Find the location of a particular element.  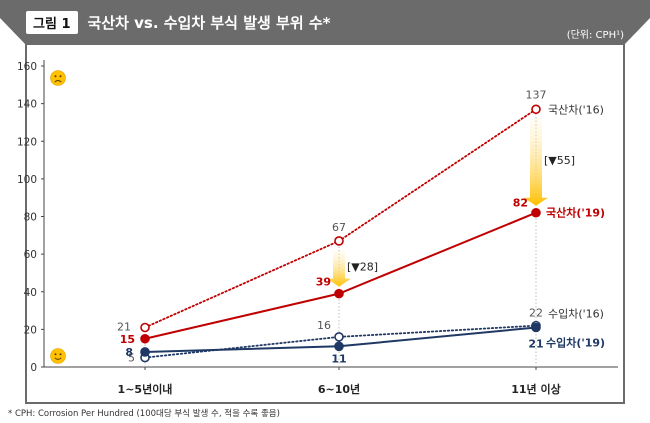

data-label-domestic-2016: 67 is located at coordinates (339, 227).